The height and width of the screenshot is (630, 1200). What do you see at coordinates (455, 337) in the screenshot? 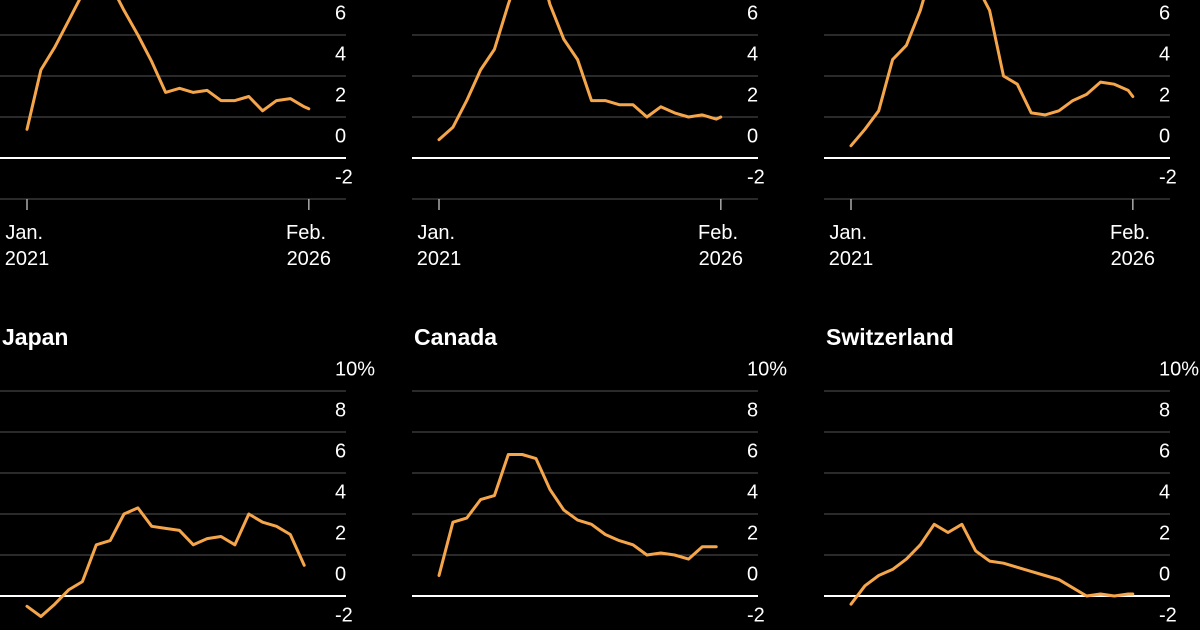
I see `panel-title: Canada` at bounding box center [455, 337].